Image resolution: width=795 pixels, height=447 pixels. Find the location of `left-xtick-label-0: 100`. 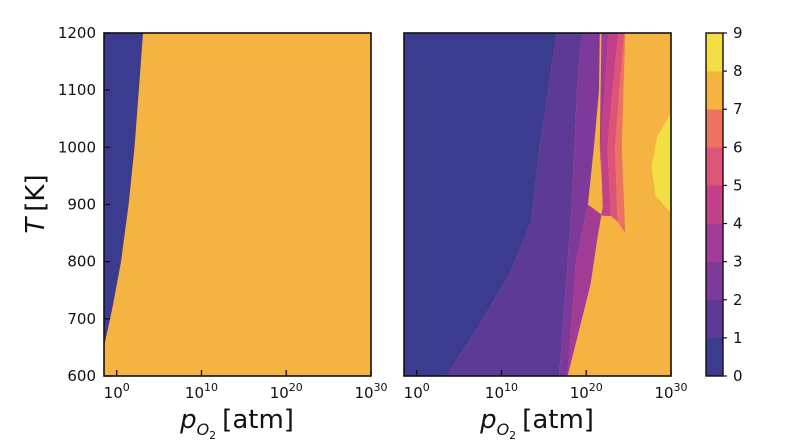

left-xtick-label-0: 100 is located at coordinates (117, 391).